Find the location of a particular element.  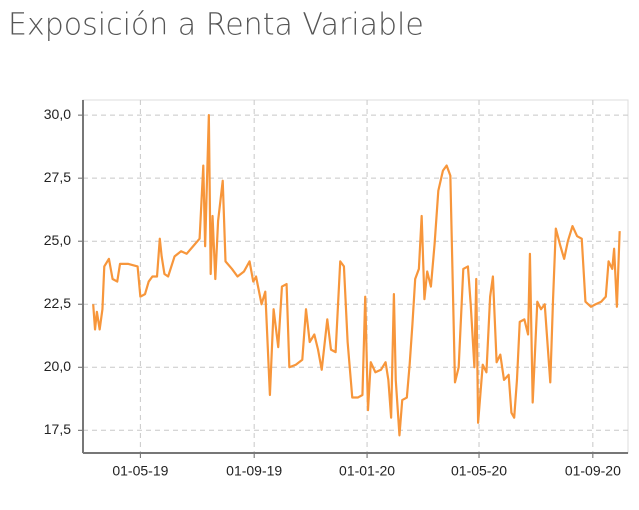

y-tick-label: 17,5 is located at coordinates (57, 429).